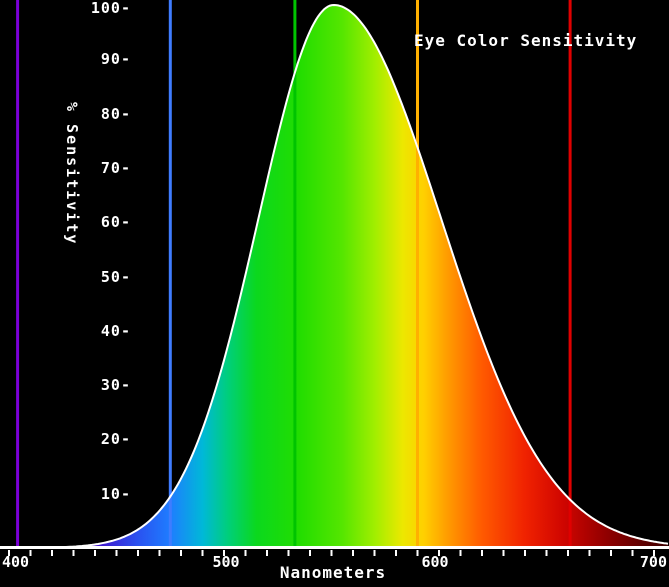 The width and height of the screenshot is (669, 587). What do you see at coordinates (570, 274) in the screenshot?
I see `red-line` at bounding box center [570, 274].